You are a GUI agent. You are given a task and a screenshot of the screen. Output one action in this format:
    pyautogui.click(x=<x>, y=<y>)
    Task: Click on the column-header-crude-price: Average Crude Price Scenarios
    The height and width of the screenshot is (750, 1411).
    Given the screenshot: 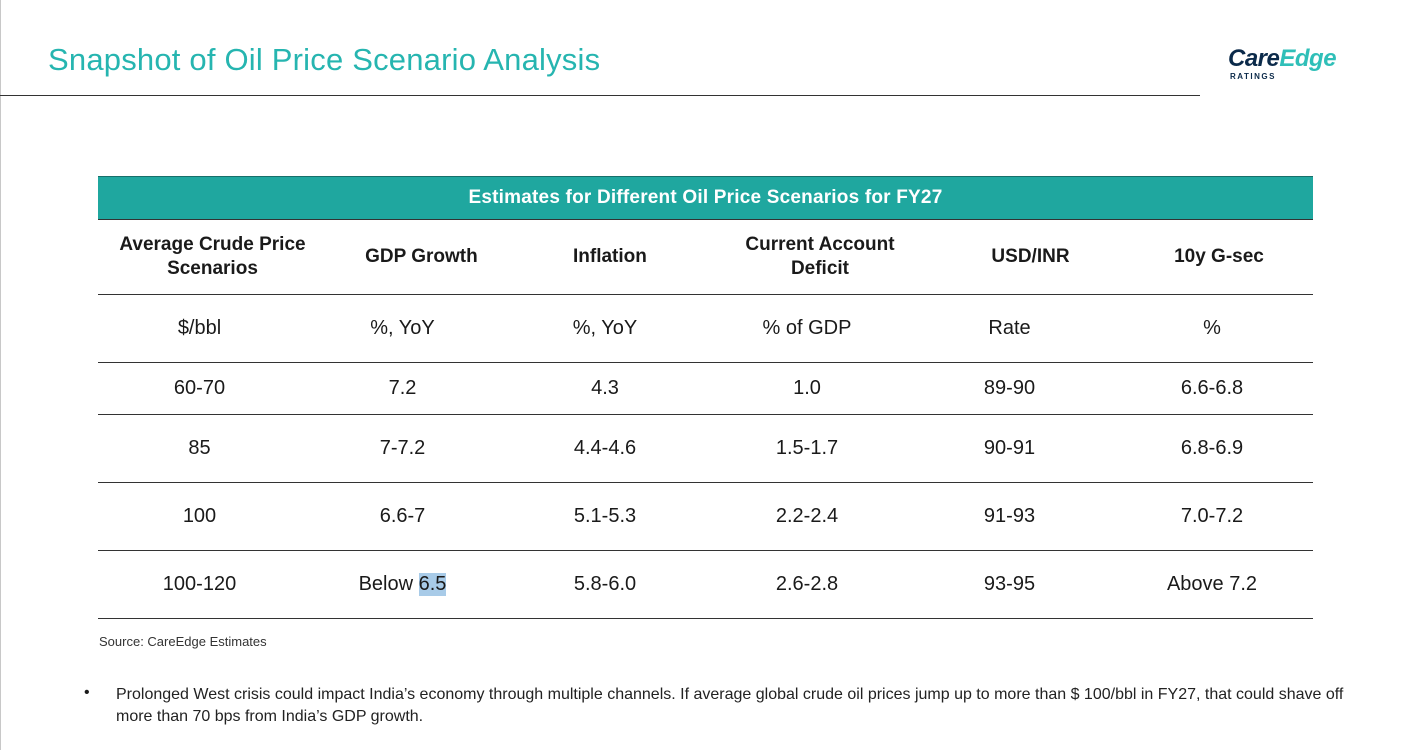 What is the action you would take?
    pyautogui.click(x=212, y=256)
    